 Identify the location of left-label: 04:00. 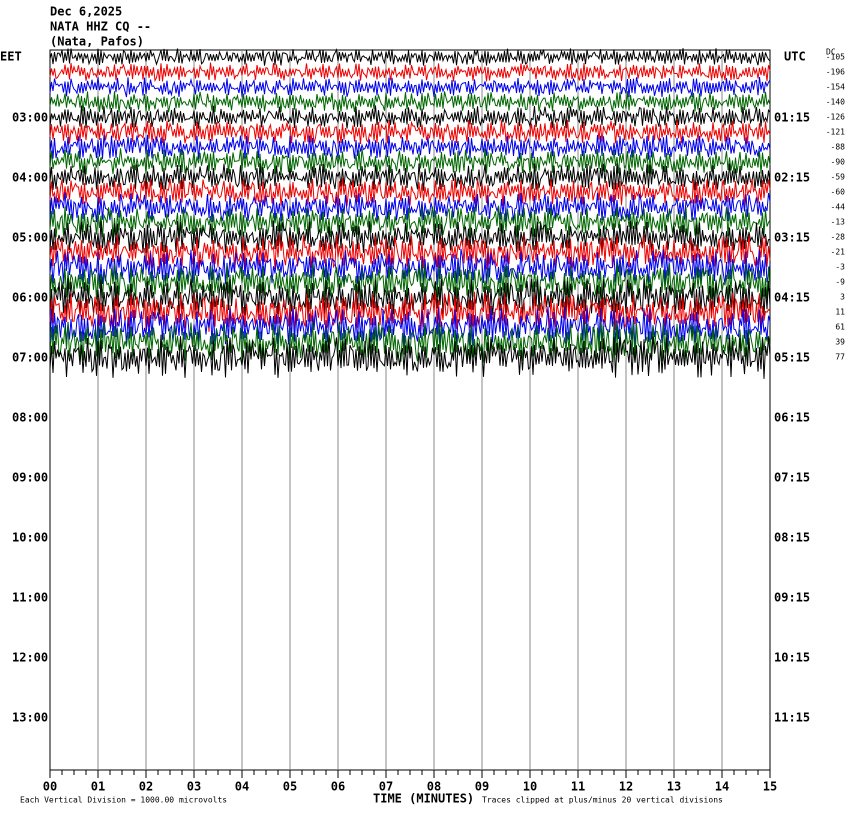
(30, 178).